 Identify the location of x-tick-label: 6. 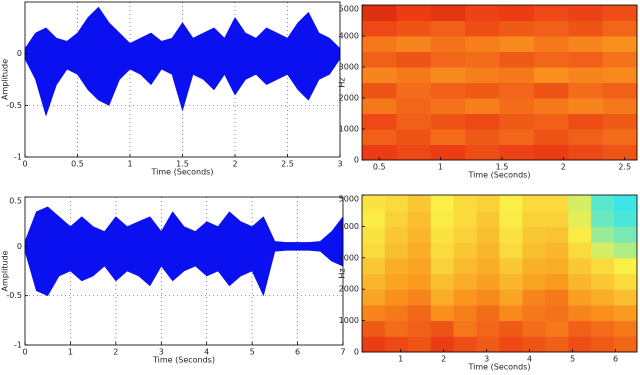
(297, 352).